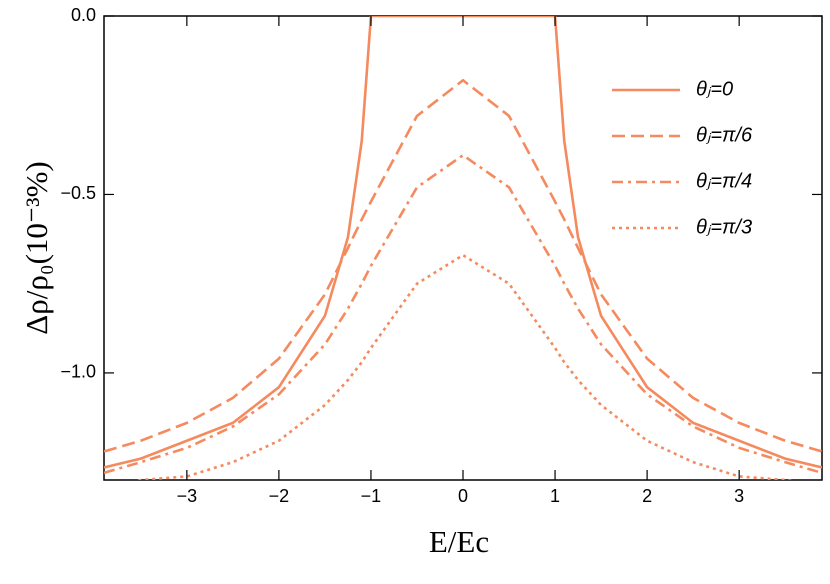  I want to click on y-tick-label: −0.5, so click(78, 193).